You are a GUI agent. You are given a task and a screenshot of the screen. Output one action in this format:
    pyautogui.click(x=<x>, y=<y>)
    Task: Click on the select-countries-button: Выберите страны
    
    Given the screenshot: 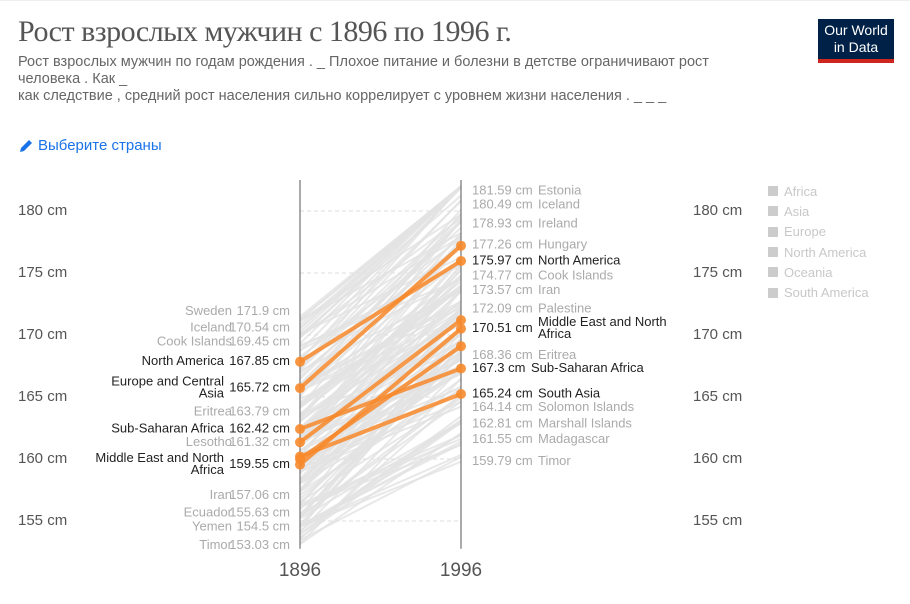 What is the action you would take?
    pyautogui.click(x=90, y=145)
    